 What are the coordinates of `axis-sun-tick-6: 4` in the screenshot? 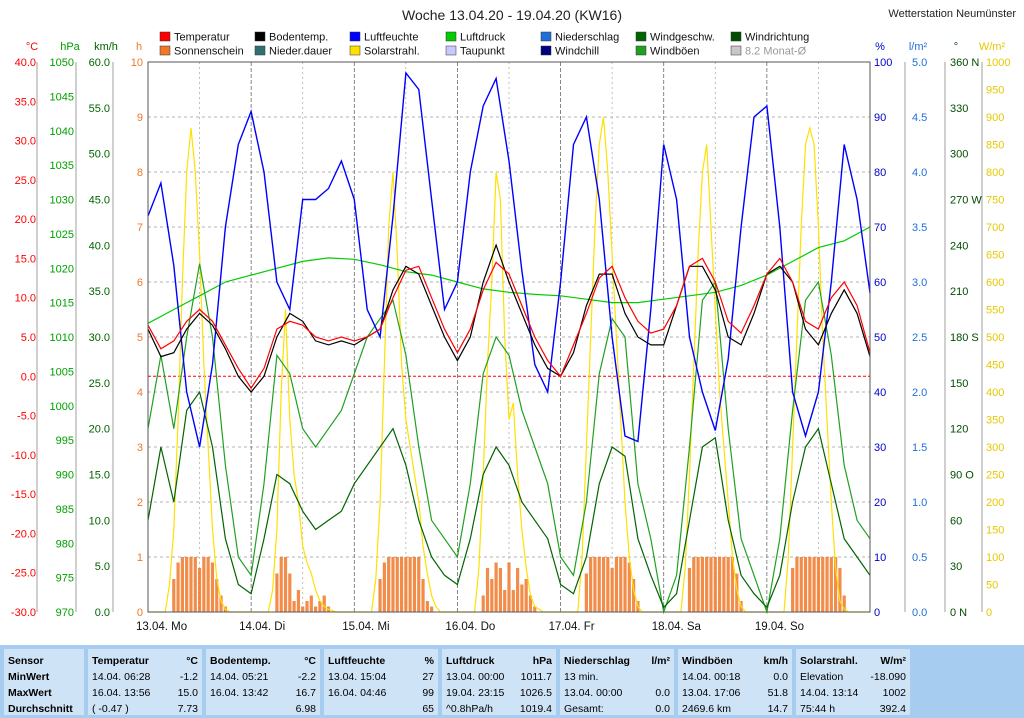 It's located at (140, 393).